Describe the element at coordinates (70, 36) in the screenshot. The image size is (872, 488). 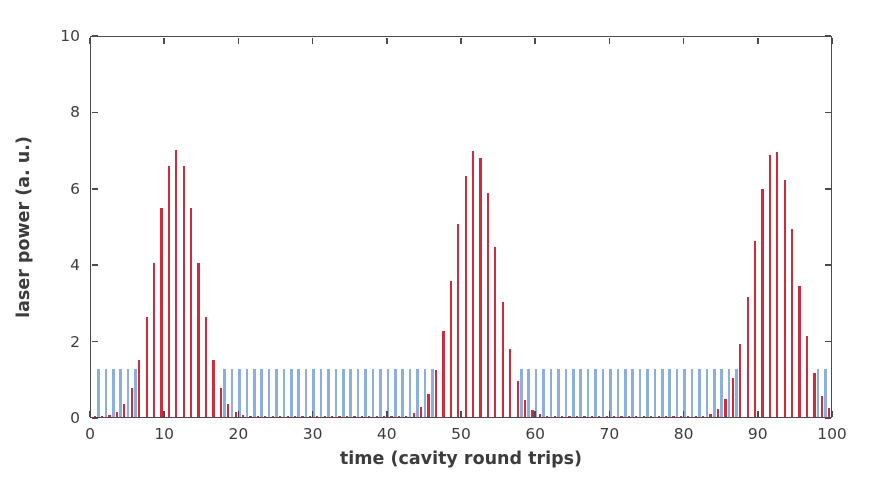
I see `y-tick-label: 10` at that location.